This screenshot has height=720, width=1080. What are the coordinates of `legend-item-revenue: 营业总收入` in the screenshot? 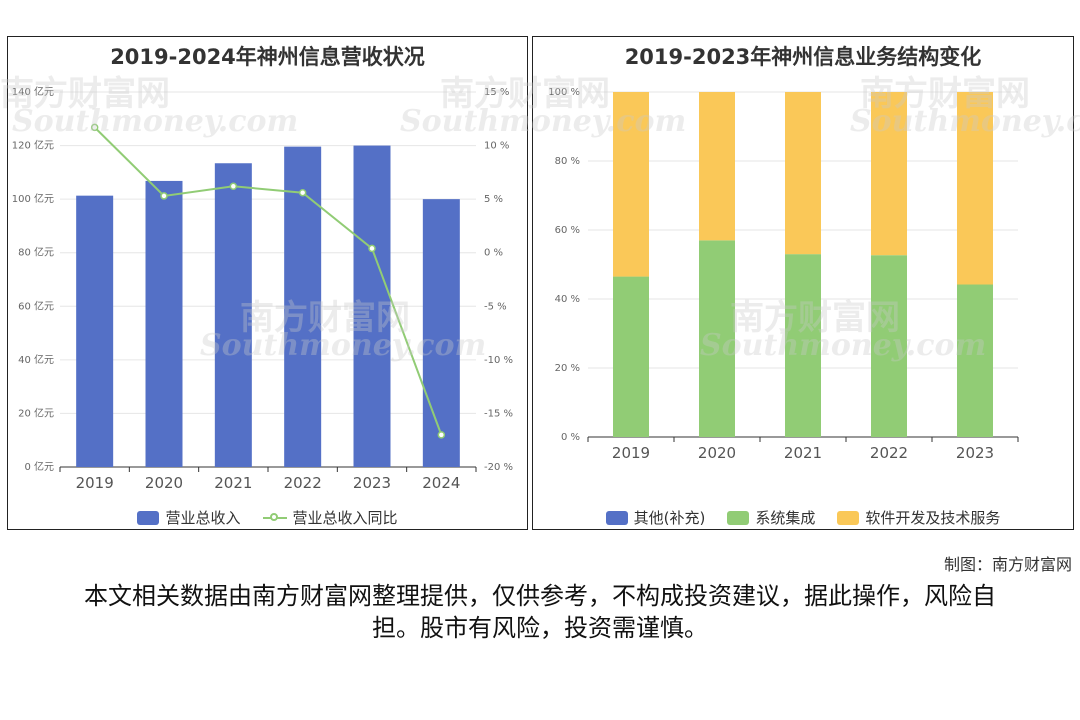 It's located at (189, 517).